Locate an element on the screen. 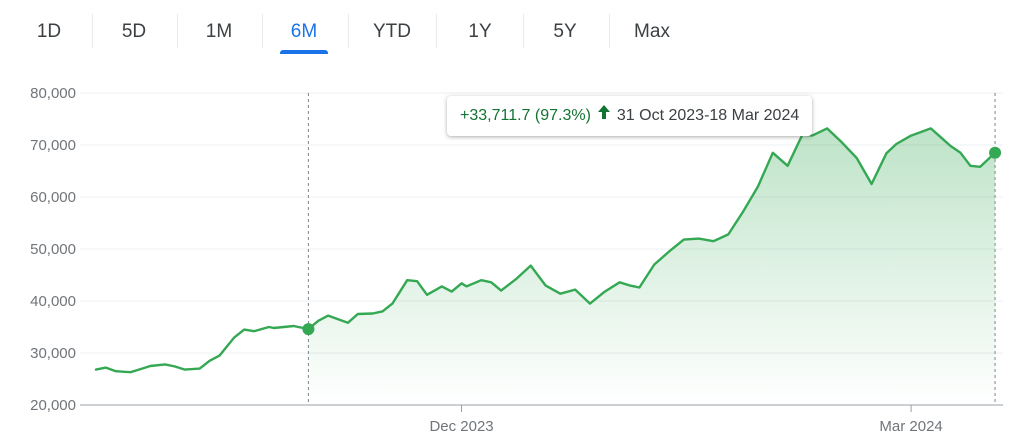 Image resolution: width=1032 pixels, height=448 pixels. y-tick-label: 70,000 is located at coordinates (53, 145).